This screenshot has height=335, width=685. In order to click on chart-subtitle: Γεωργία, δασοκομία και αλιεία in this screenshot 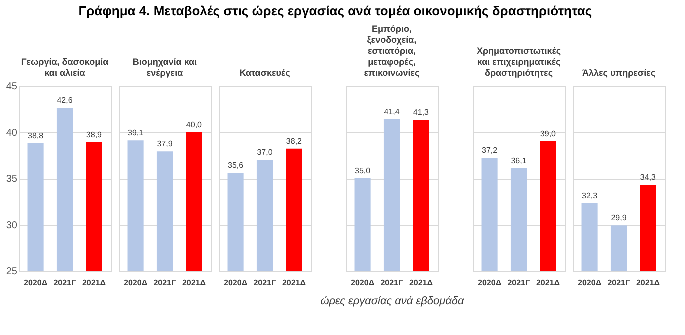, I will do `click(65, 67)`.